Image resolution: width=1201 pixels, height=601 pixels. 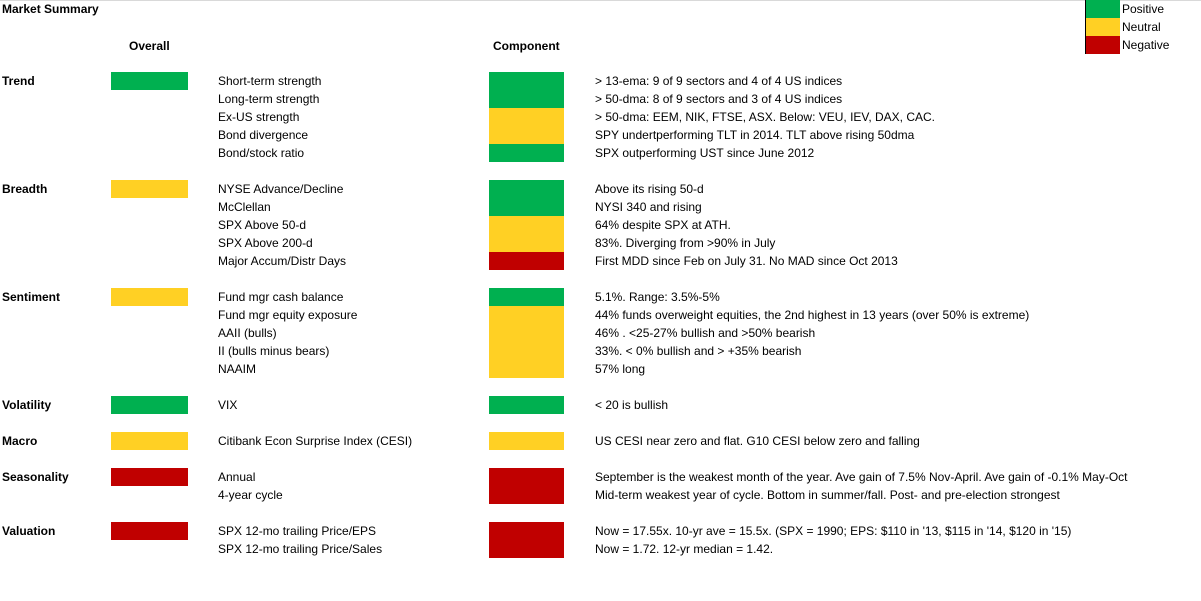 I want to click on legend-item-neutral: Neutral, so click(x=1143, y=27).